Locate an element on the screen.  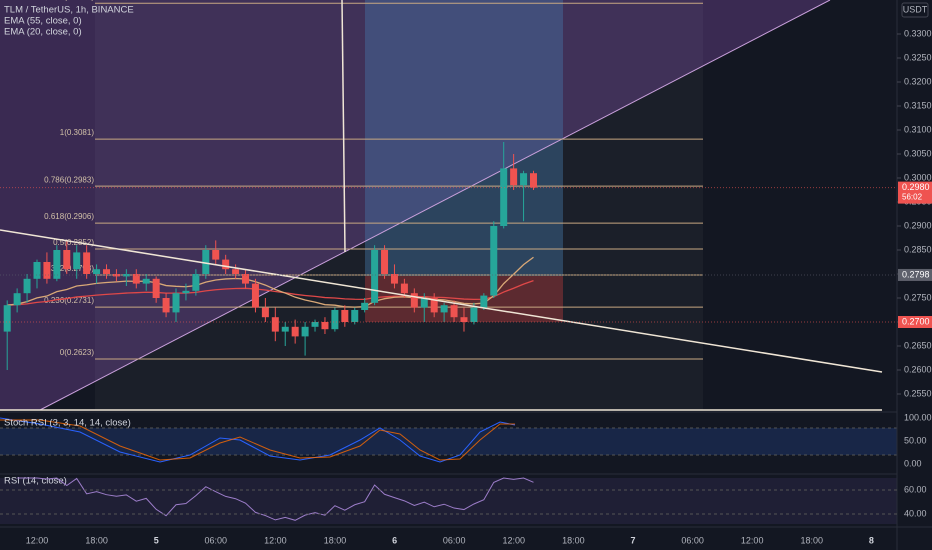
time-label: 6 is located at coordinates (394, 540).